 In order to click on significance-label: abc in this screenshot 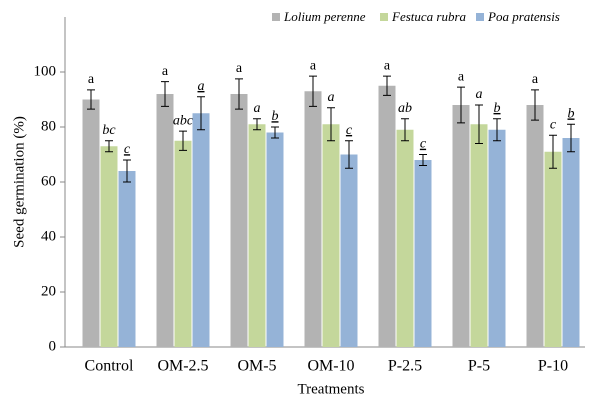, I will do `click(183, 120)`.